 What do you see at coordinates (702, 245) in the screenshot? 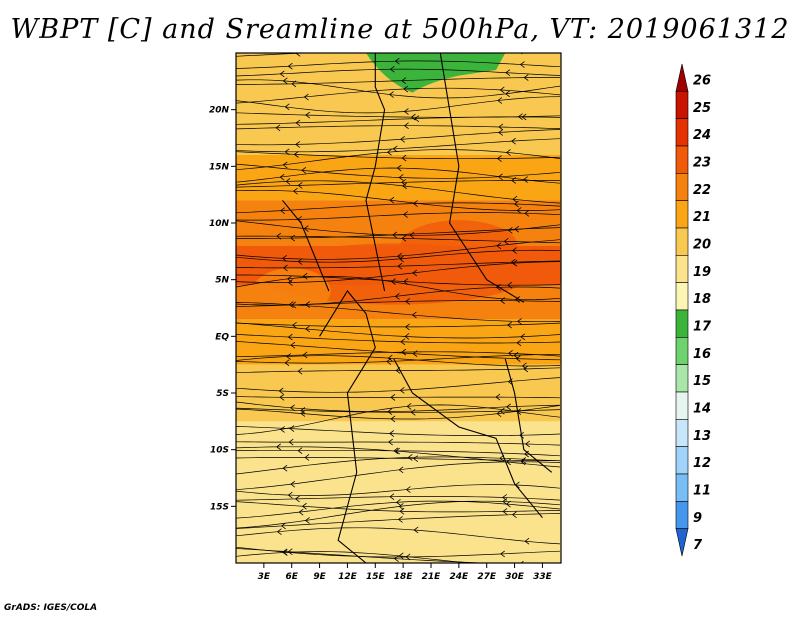
I see `colorbar-label: 20` at bounding box center [702, 245].